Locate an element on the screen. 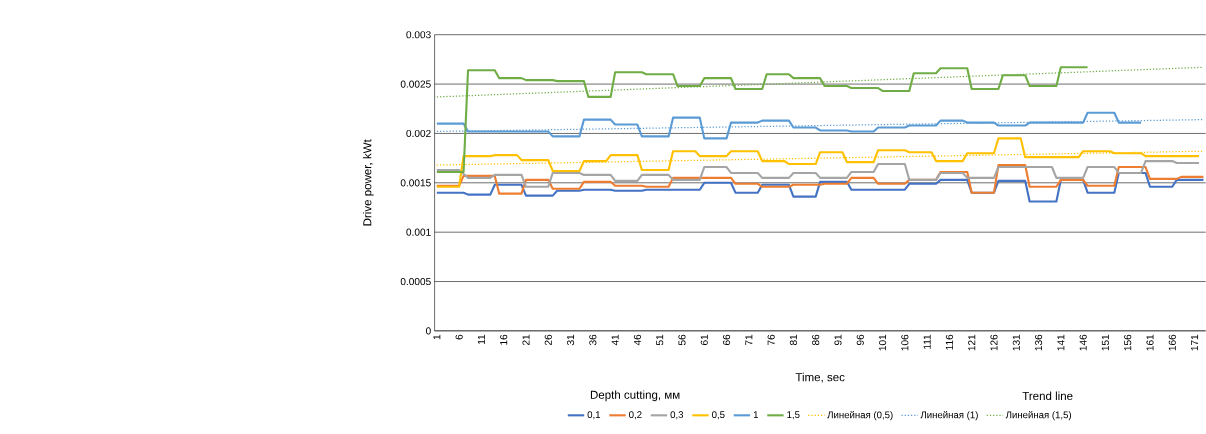 This screenshot has width=1206, height=434. x-tick-label: 26 is located at coordinates (548, 340).